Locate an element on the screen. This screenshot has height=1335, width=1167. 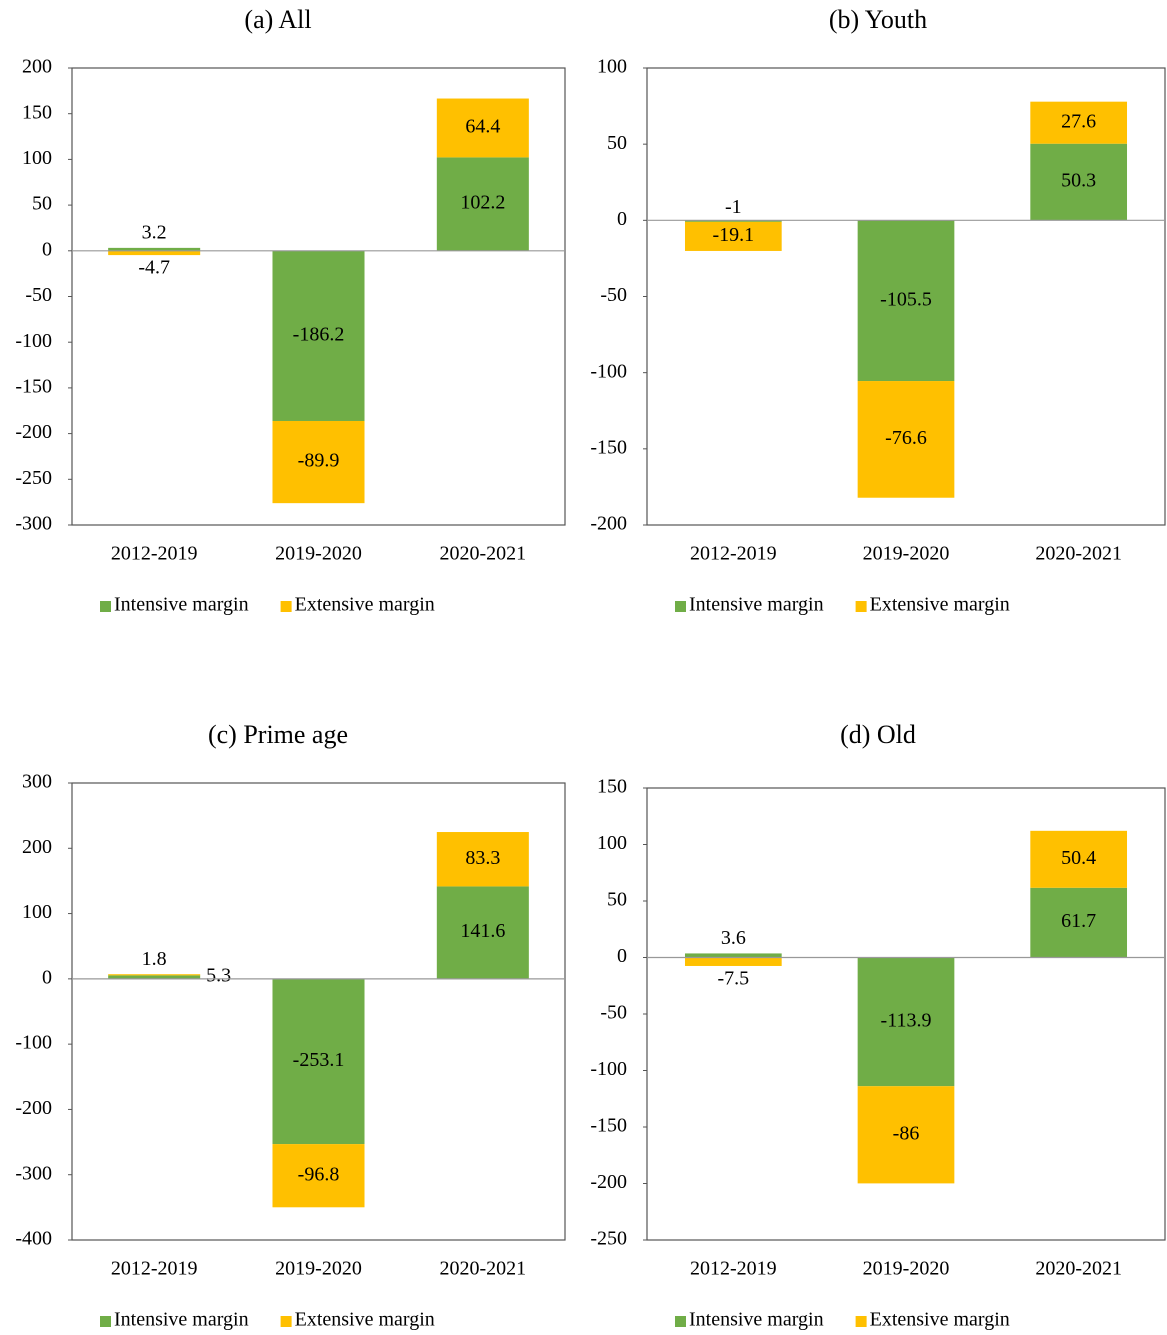
data-label: -89.9 is located at coordinates (319, 461).